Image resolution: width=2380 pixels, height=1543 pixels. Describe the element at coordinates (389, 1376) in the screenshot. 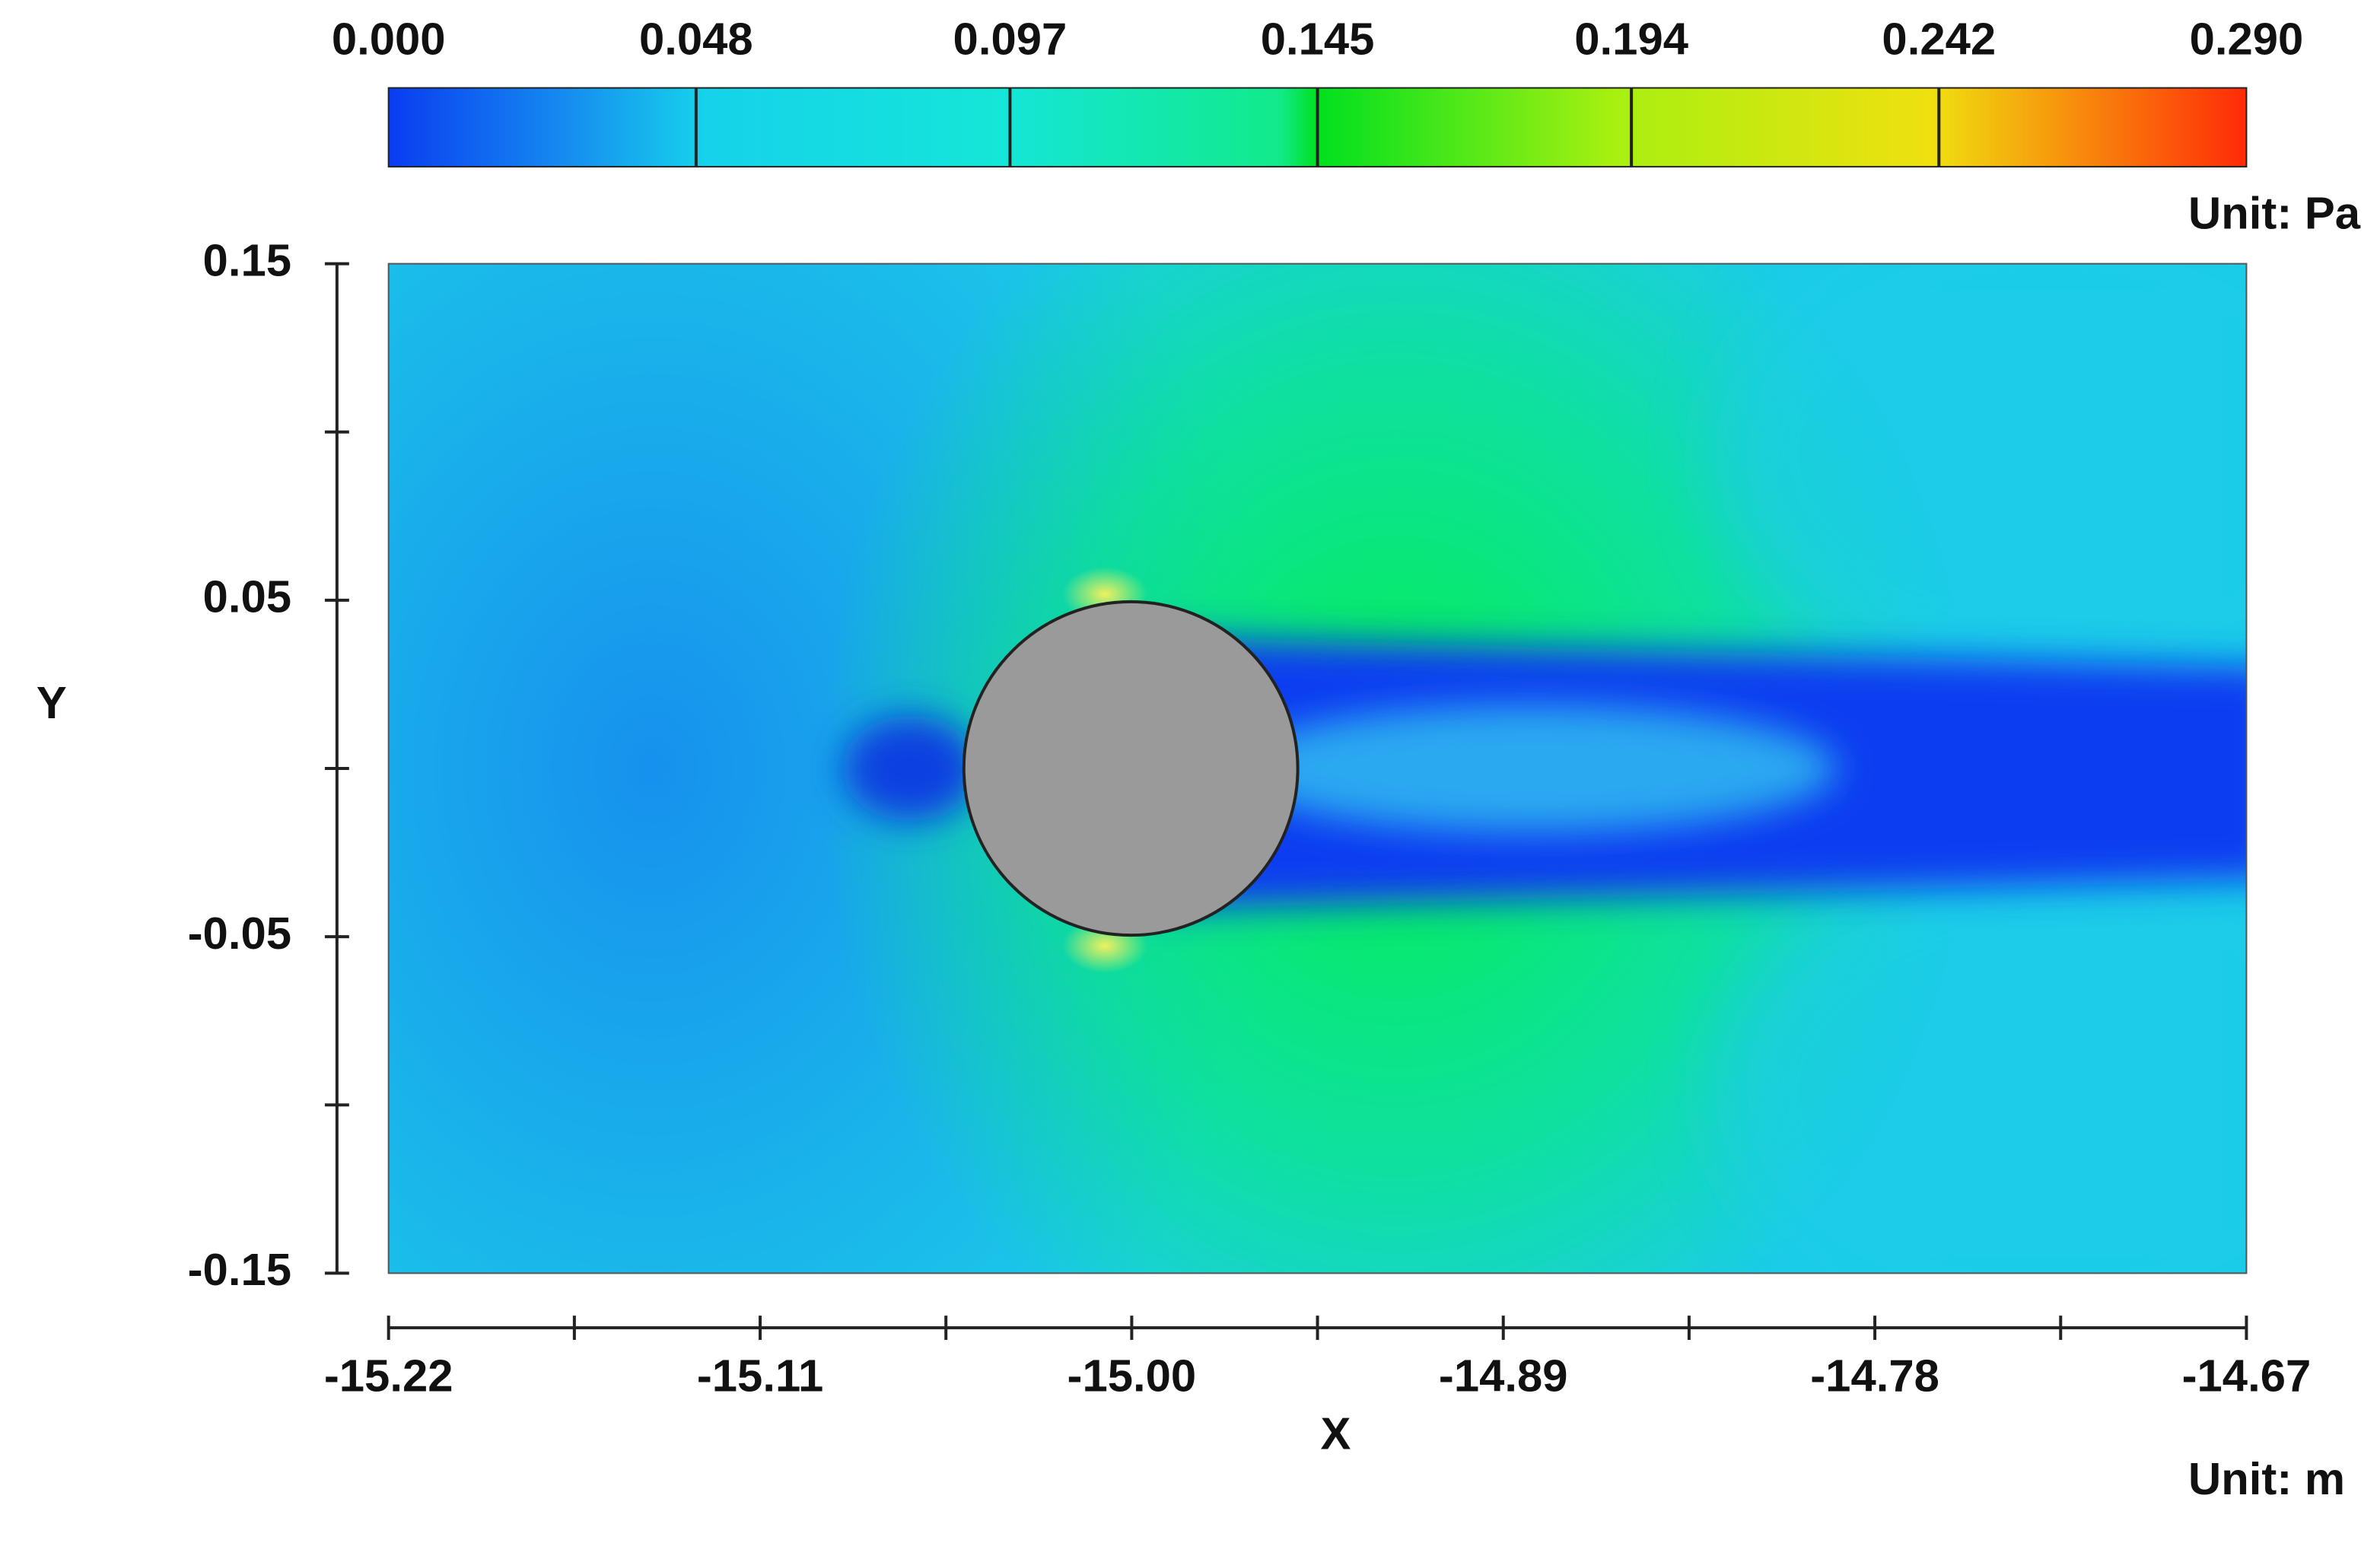

I see `x-tick-label: -15.22` at that location.